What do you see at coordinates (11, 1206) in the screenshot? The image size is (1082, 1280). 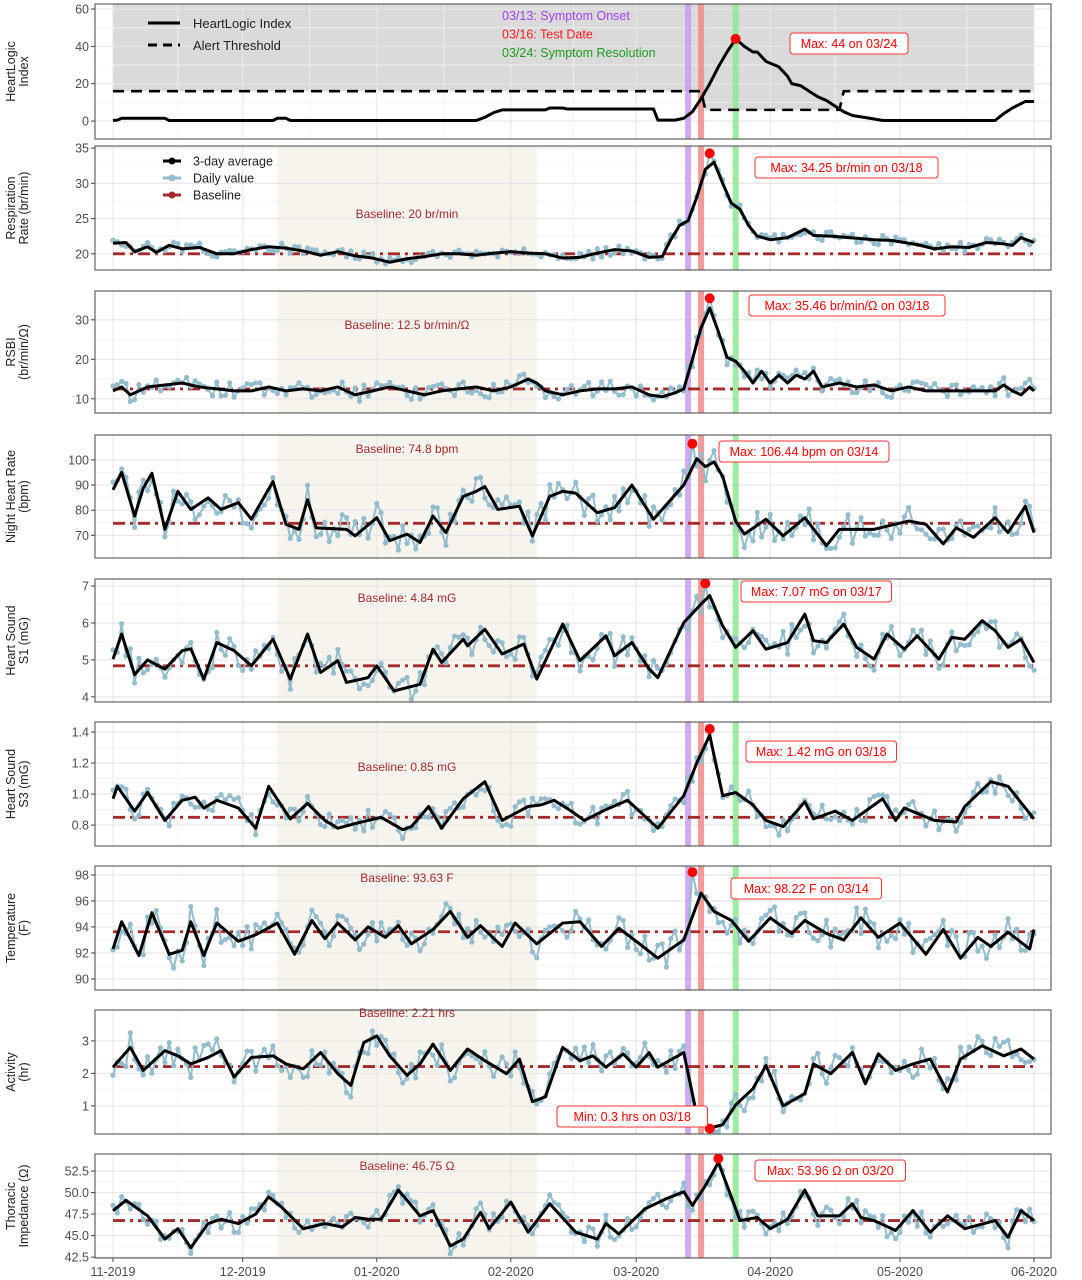 I see `y-axis-label: Thoracic` at bounding box center [11, 1206].